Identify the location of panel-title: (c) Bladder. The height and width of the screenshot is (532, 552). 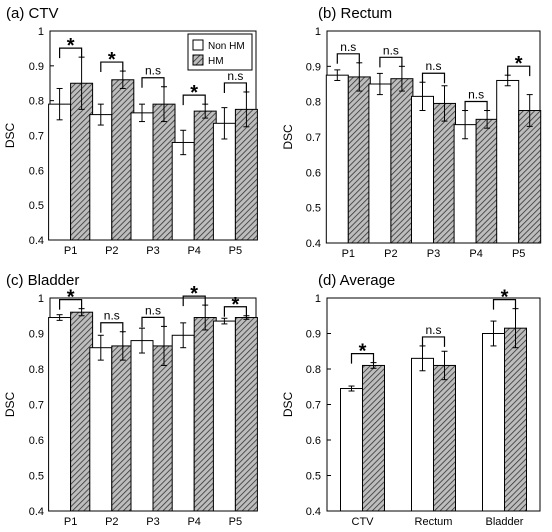
(42, 280).